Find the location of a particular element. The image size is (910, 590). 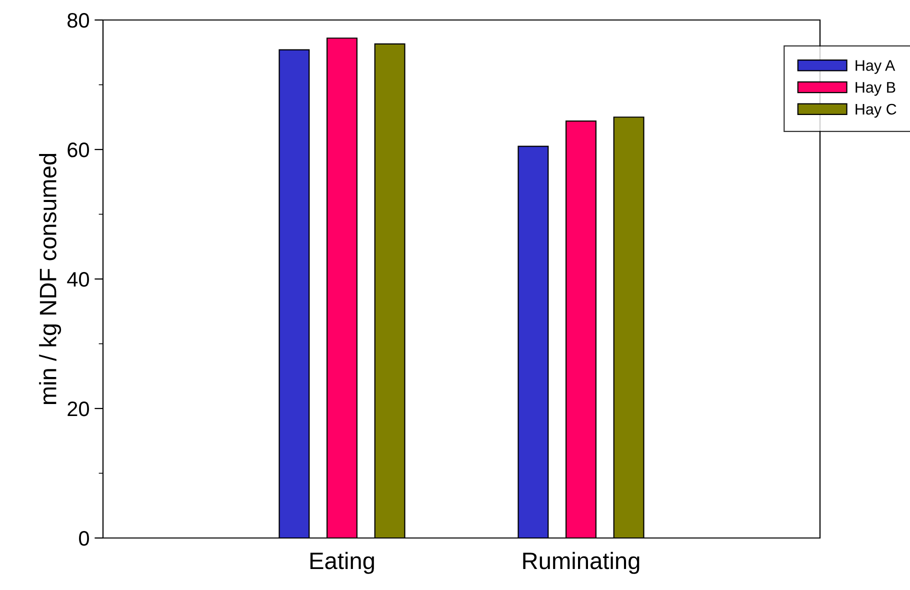

y-tick-label: 60 is located at coordinates (78, 150).